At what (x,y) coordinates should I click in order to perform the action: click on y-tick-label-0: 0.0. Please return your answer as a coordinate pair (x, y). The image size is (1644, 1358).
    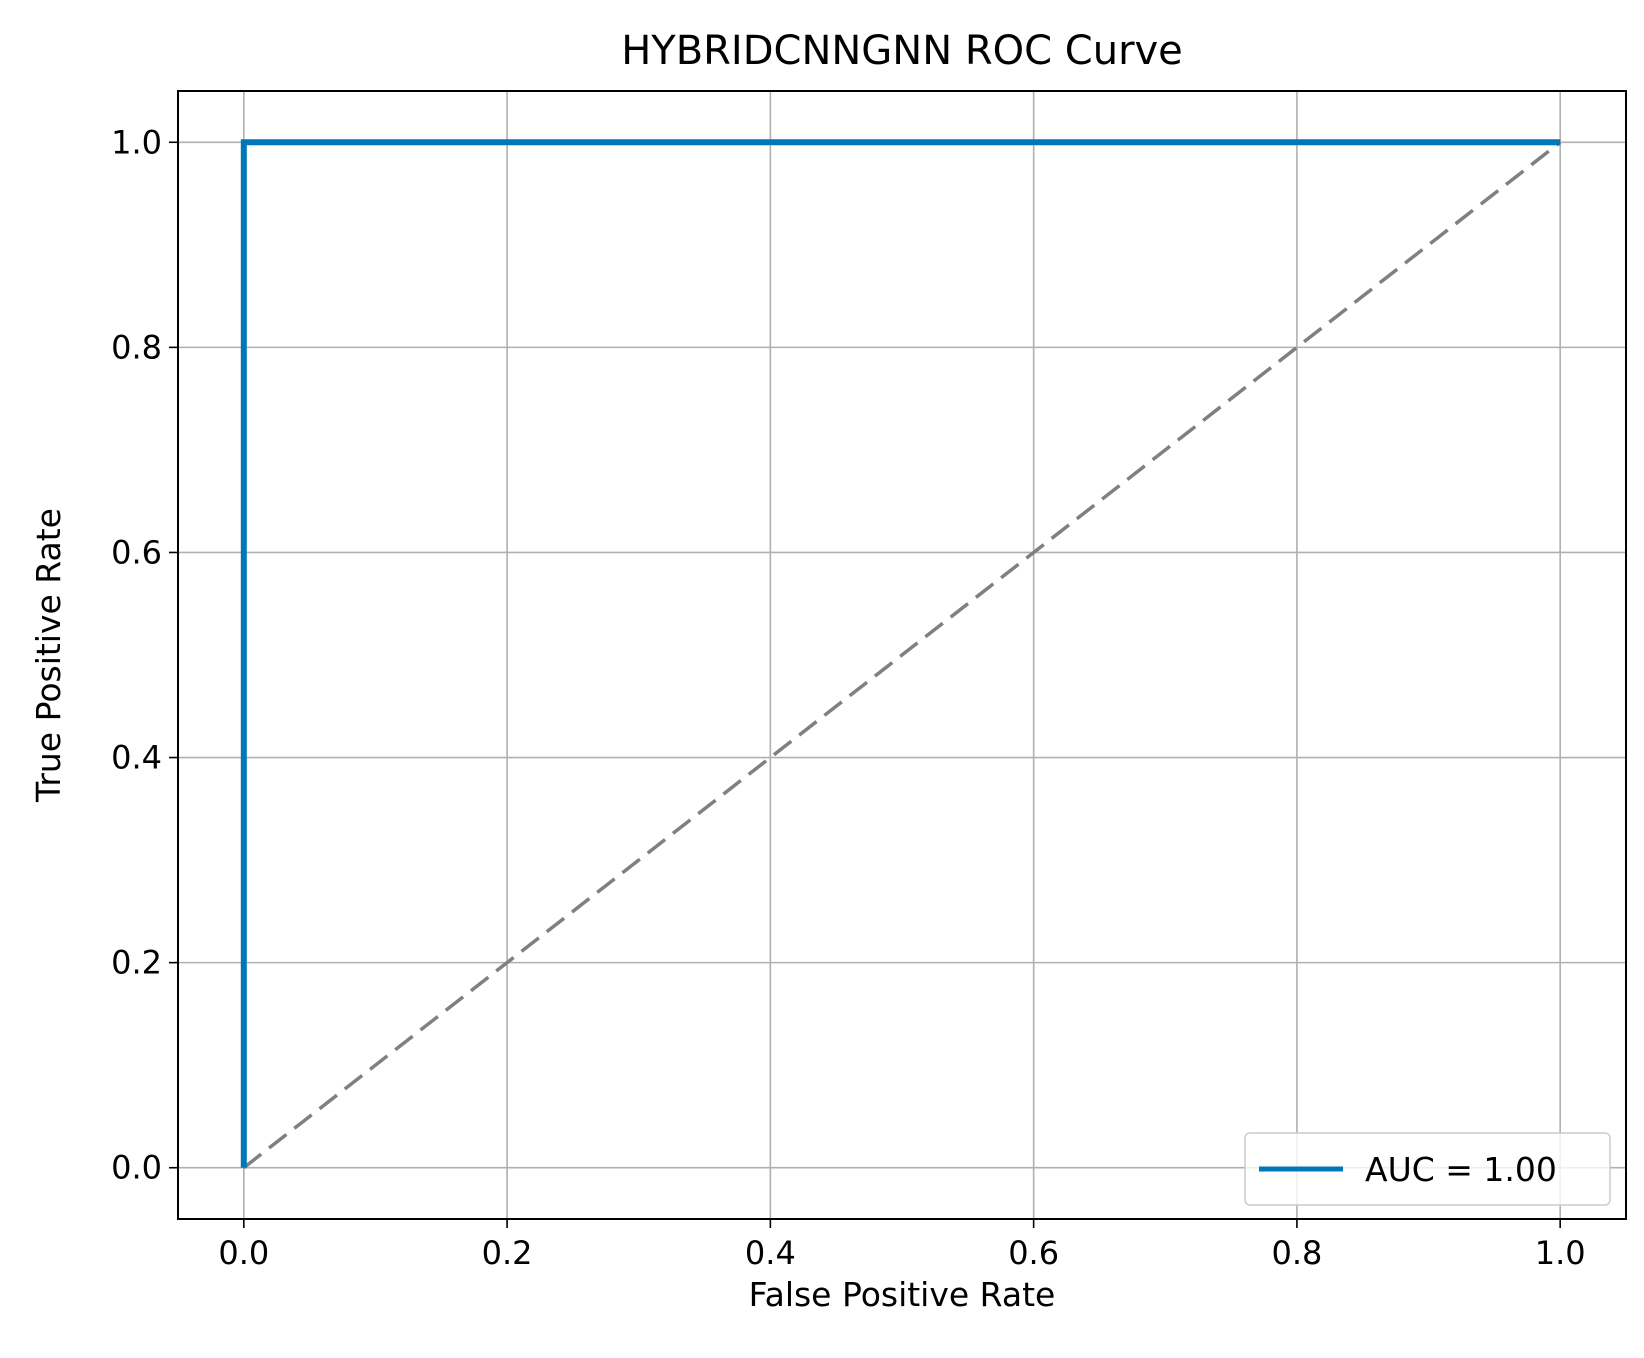
    Looking at the image, I should click on (136, 1168).